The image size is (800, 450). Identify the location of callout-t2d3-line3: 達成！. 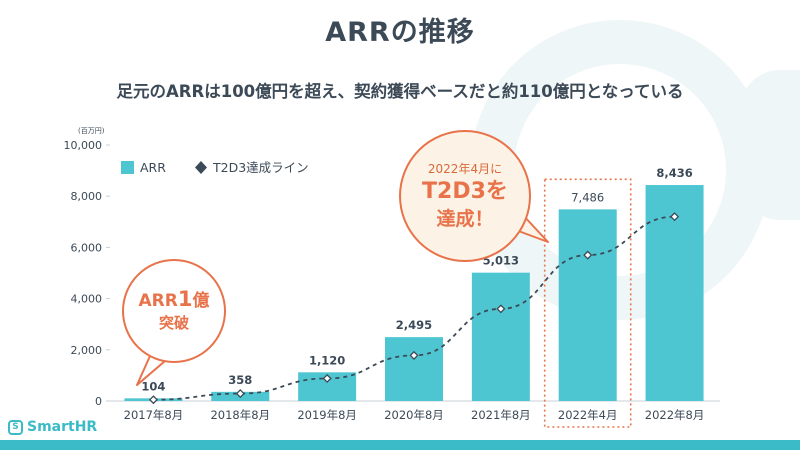
(465, 219).